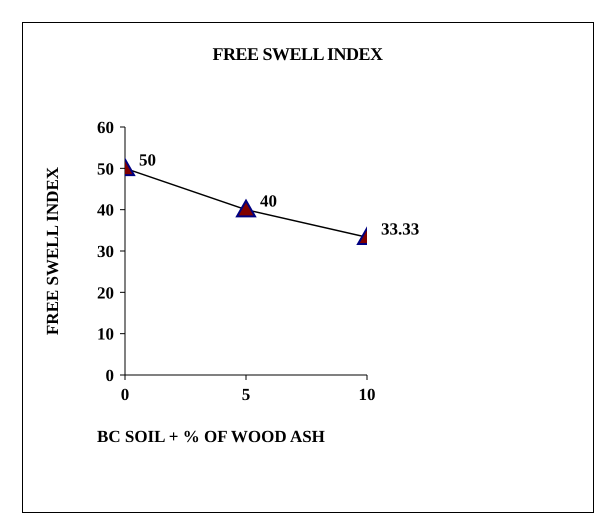  Describe the element at coordinates (105, 168) in the screenshot. I see `y-tick-label: 50` at that location.